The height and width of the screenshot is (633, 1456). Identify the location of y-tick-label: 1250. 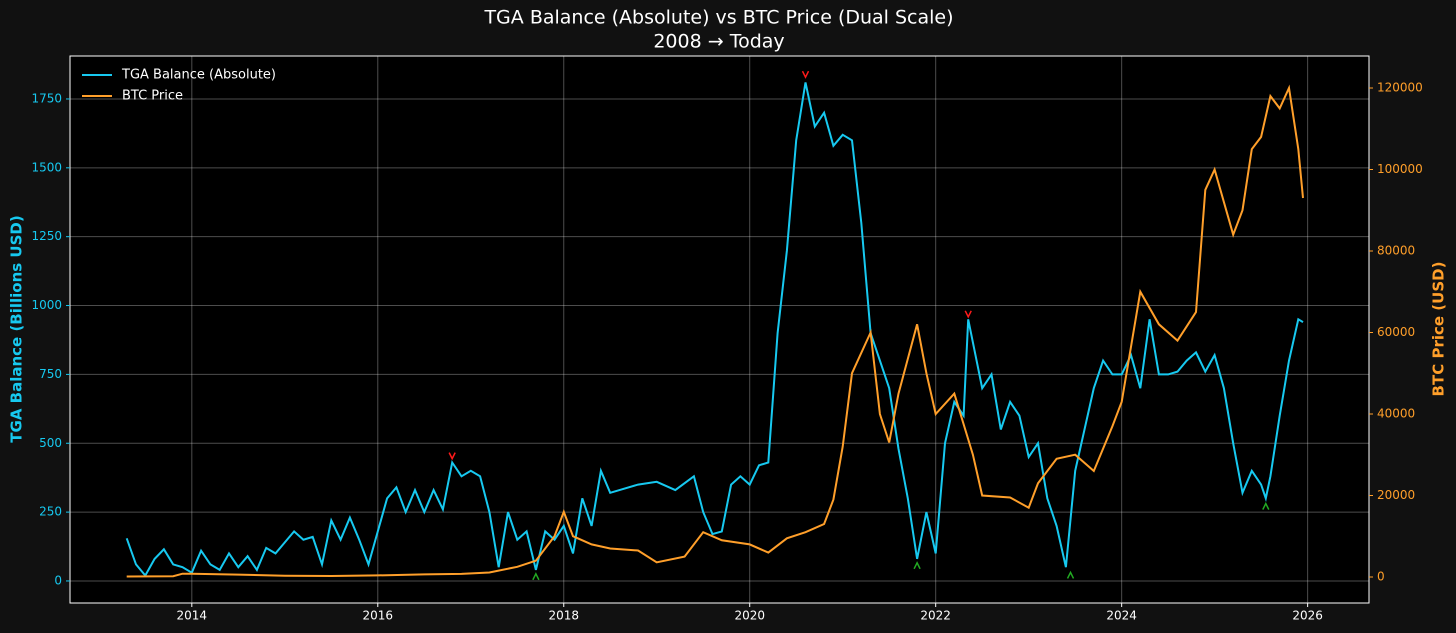
(46, 236).